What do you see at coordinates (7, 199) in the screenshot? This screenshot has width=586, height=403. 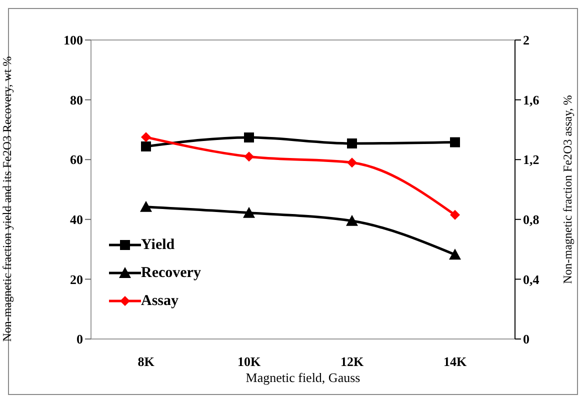 I see `y-axis-title: Non-magnetic fraction yield and its Fe2O3 Recovery, wt %` at bounding box center [7, 199].